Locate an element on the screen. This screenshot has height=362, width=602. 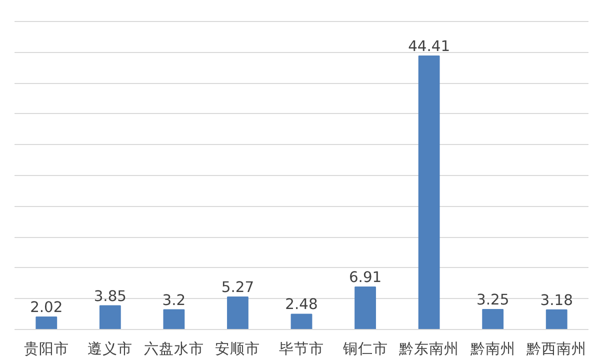
data-label: 6.91 is located at coordinates (365, 277).